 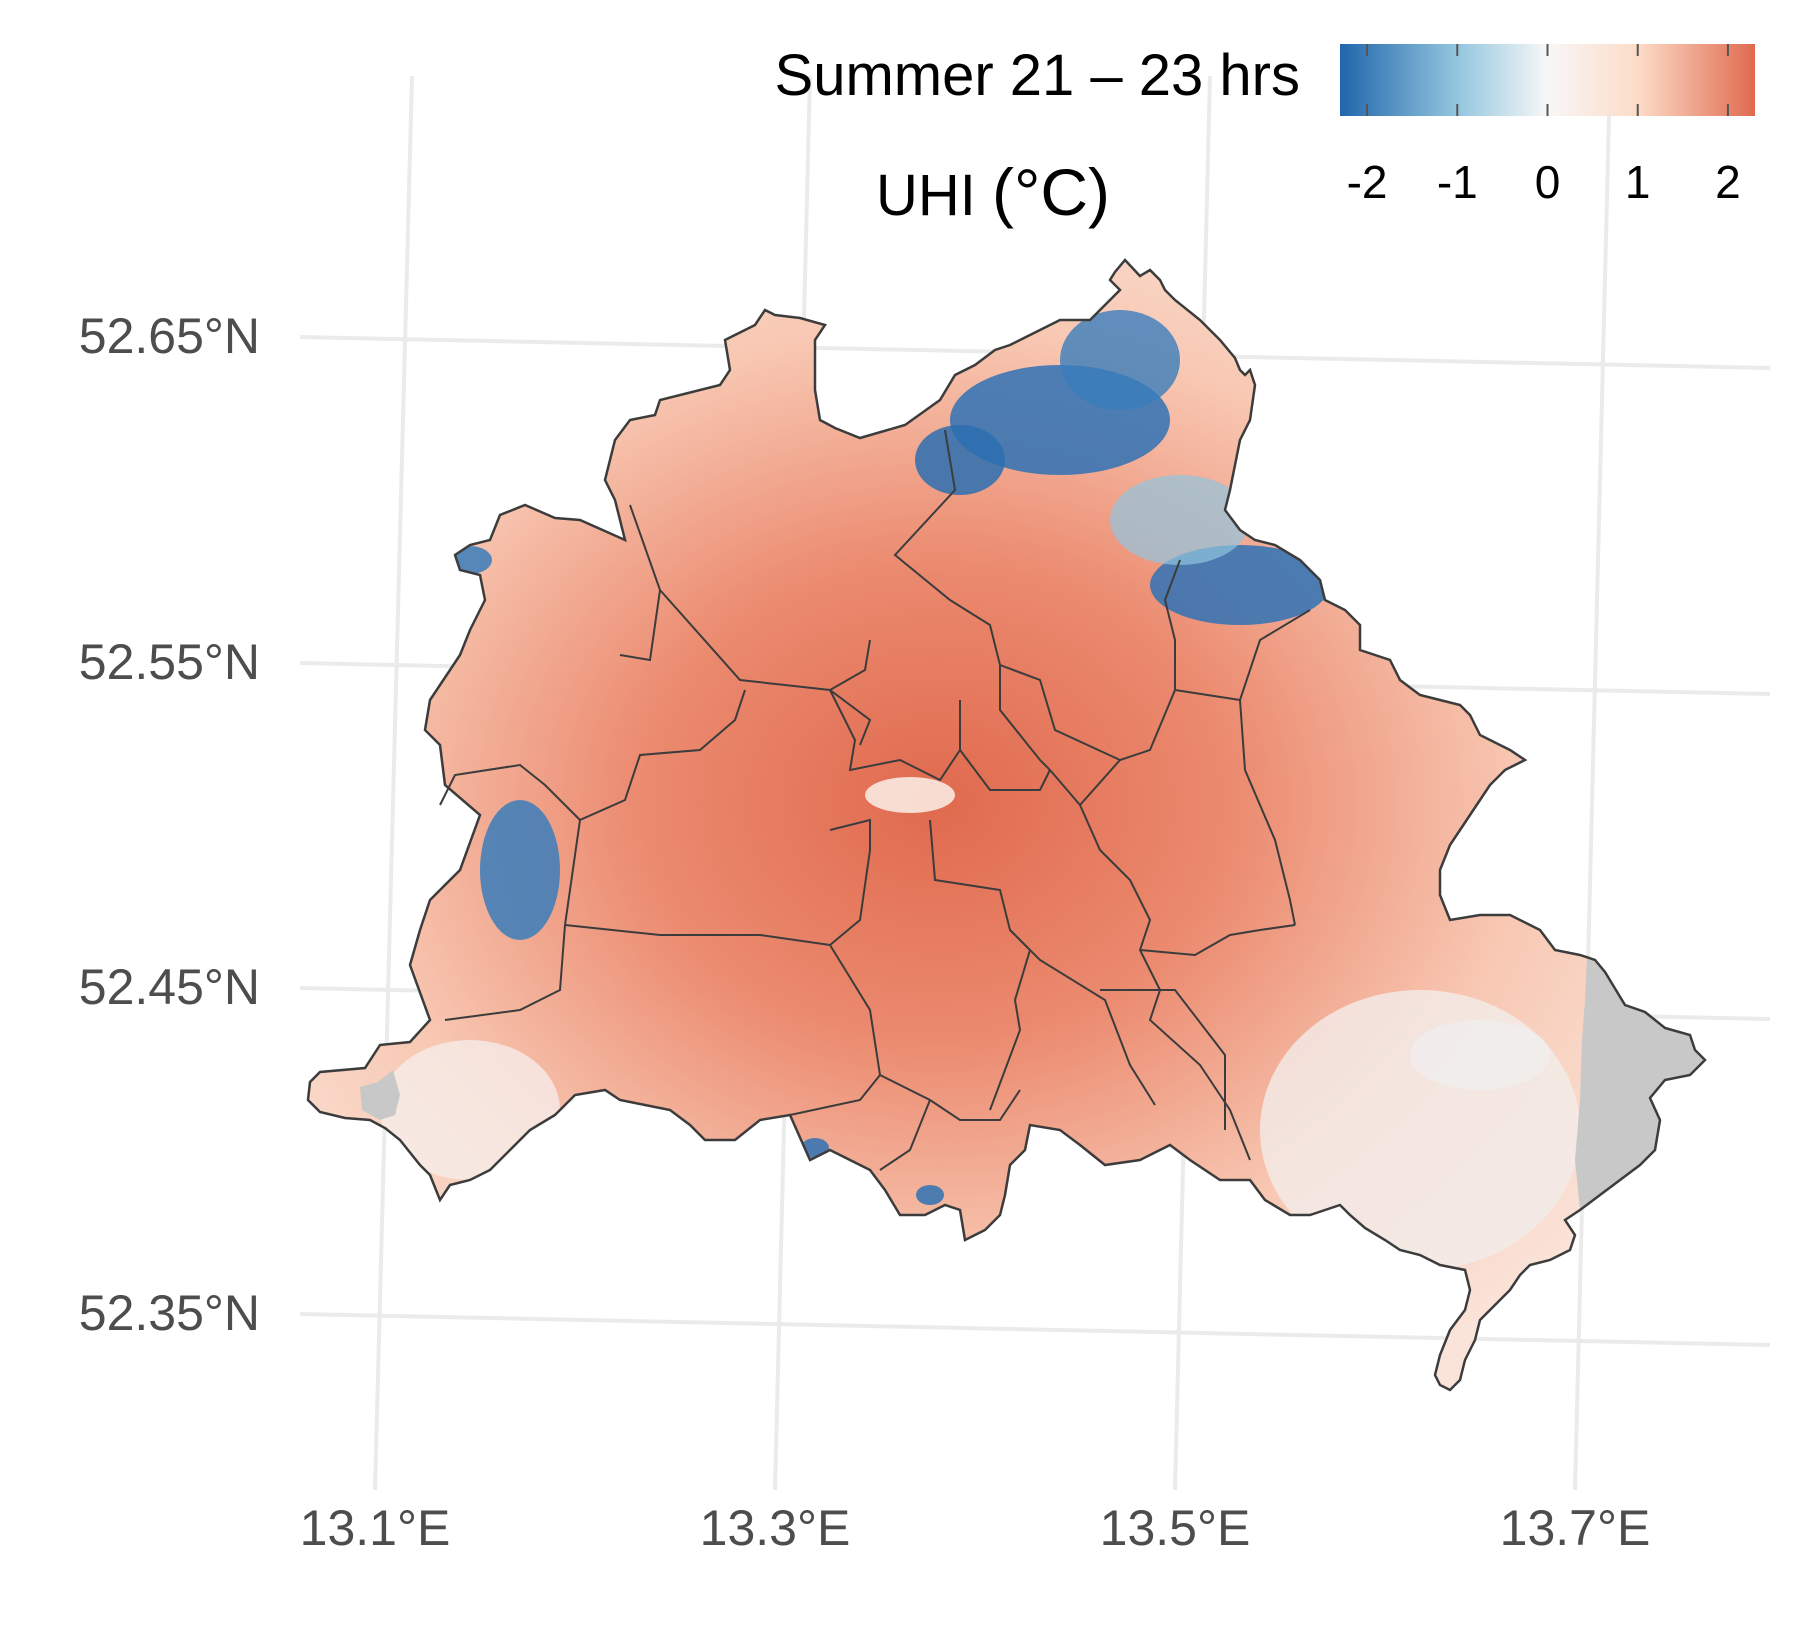 I want to click on lat-label-3: 52.45°N, so click(x=169, y=987).